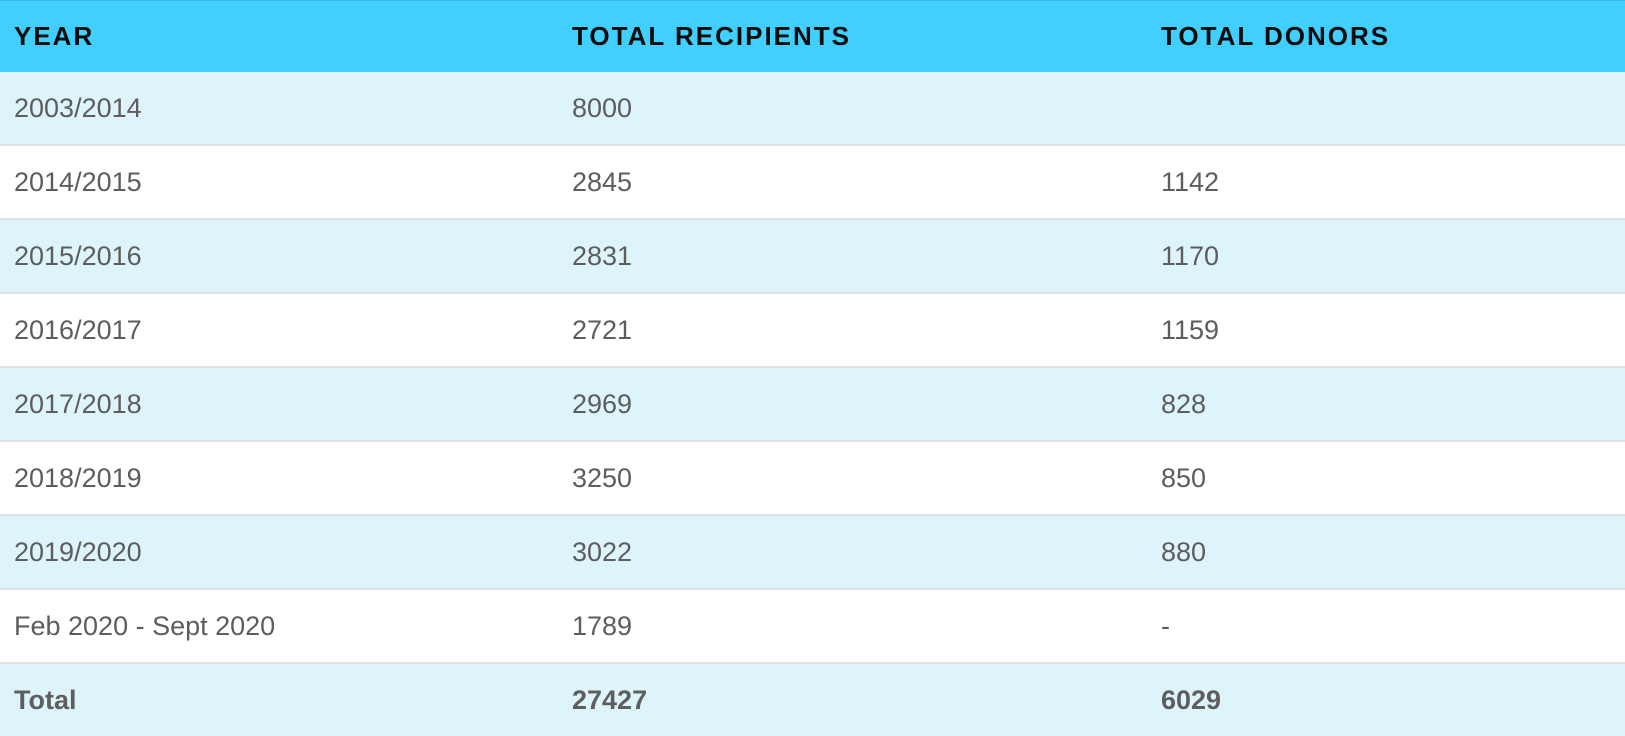 This screenshot has width=1625, height=736. I want to click on year-cell: Feb 2020 - Sept 2020, so click(145, 625).